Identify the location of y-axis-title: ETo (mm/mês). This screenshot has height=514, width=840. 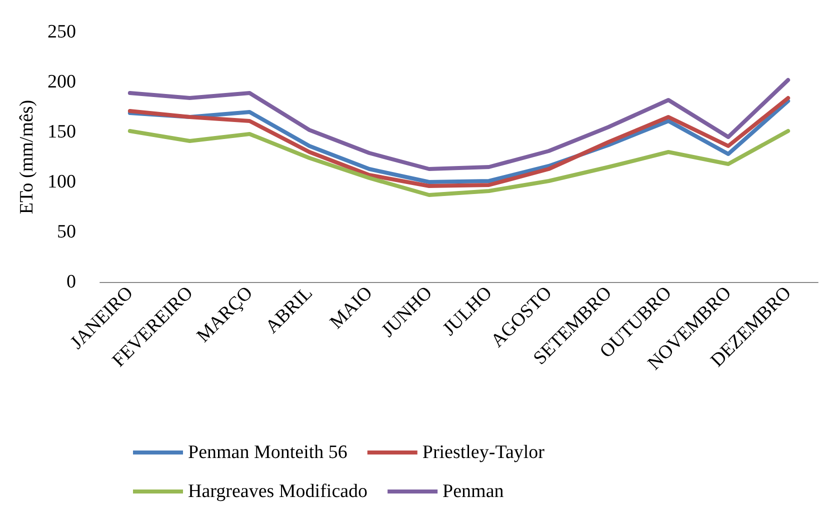
(27, 157).